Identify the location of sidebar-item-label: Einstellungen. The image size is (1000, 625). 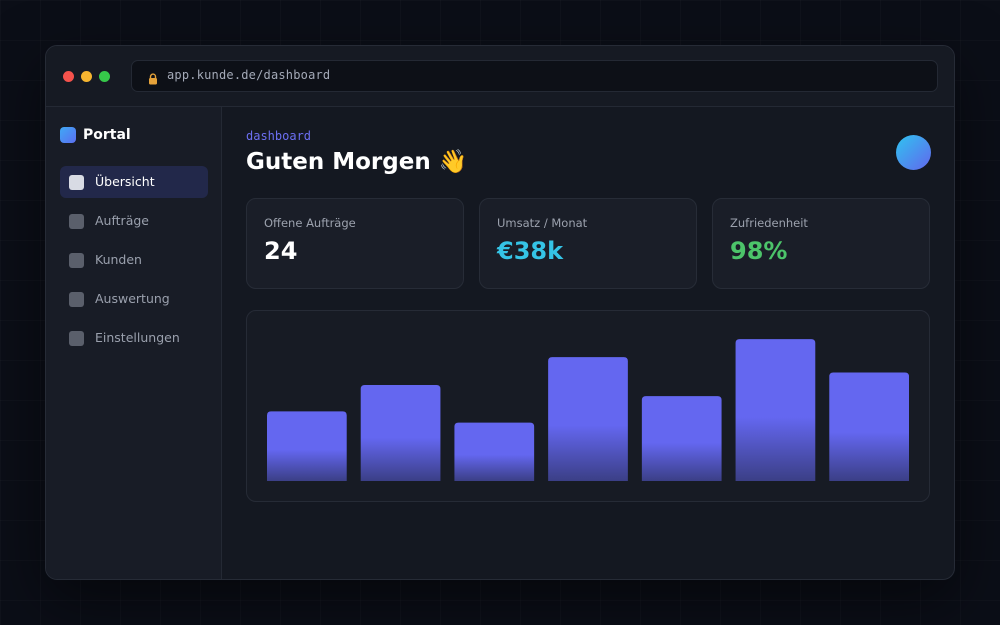
(137, 337).